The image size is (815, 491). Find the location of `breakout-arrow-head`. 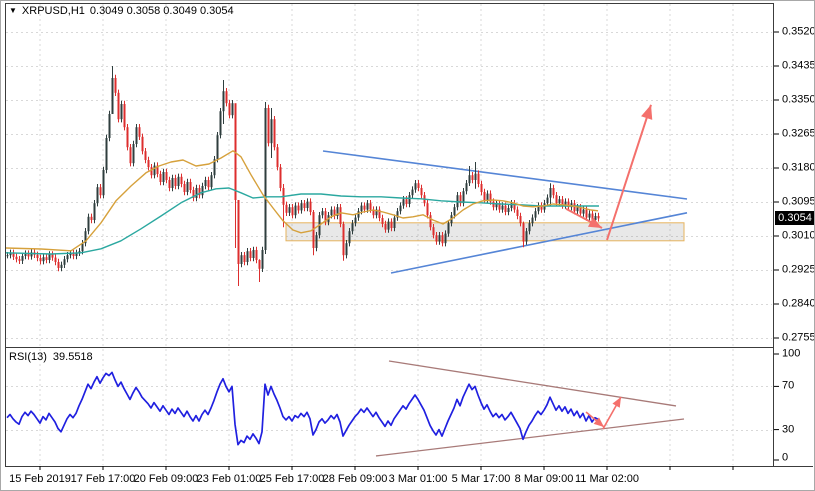

breakout-arrow-head is located at coordinates (647, 112).